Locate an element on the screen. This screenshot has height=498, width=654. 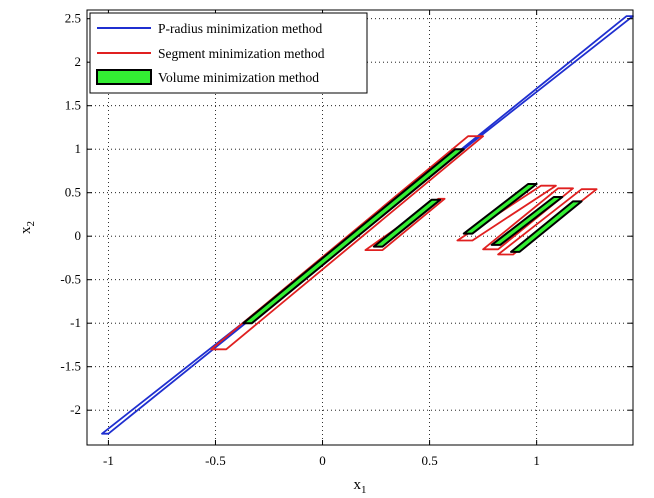
y-tick-label: 0.5 is located at coordinates (73, 192).